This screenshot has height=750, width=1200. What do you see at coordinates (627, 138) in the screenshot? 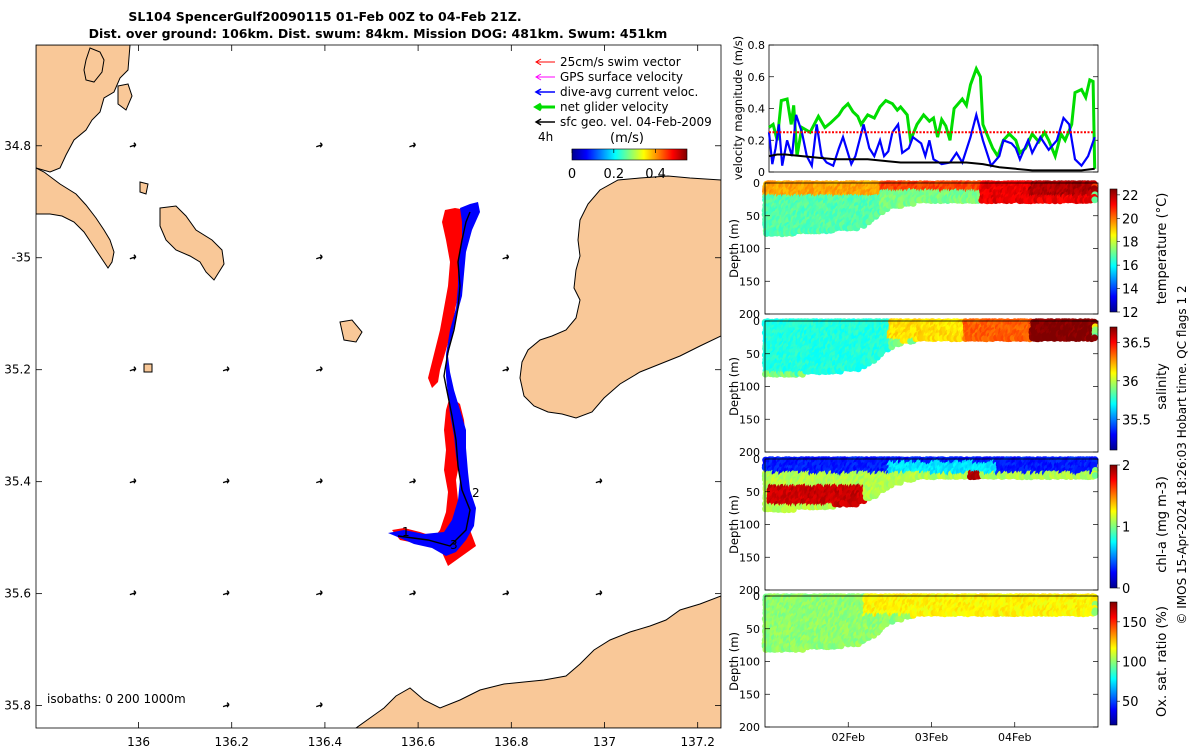
I see `colorbar-unit: (m/s)` at bounding box center [627, 138].